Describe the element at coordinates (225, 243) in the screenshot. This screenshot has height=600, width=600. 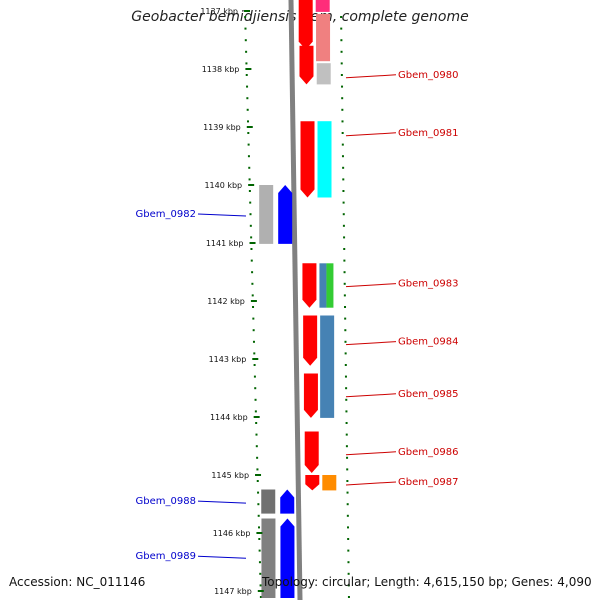
I see `ruler-label: 1141 kbp` at that location.